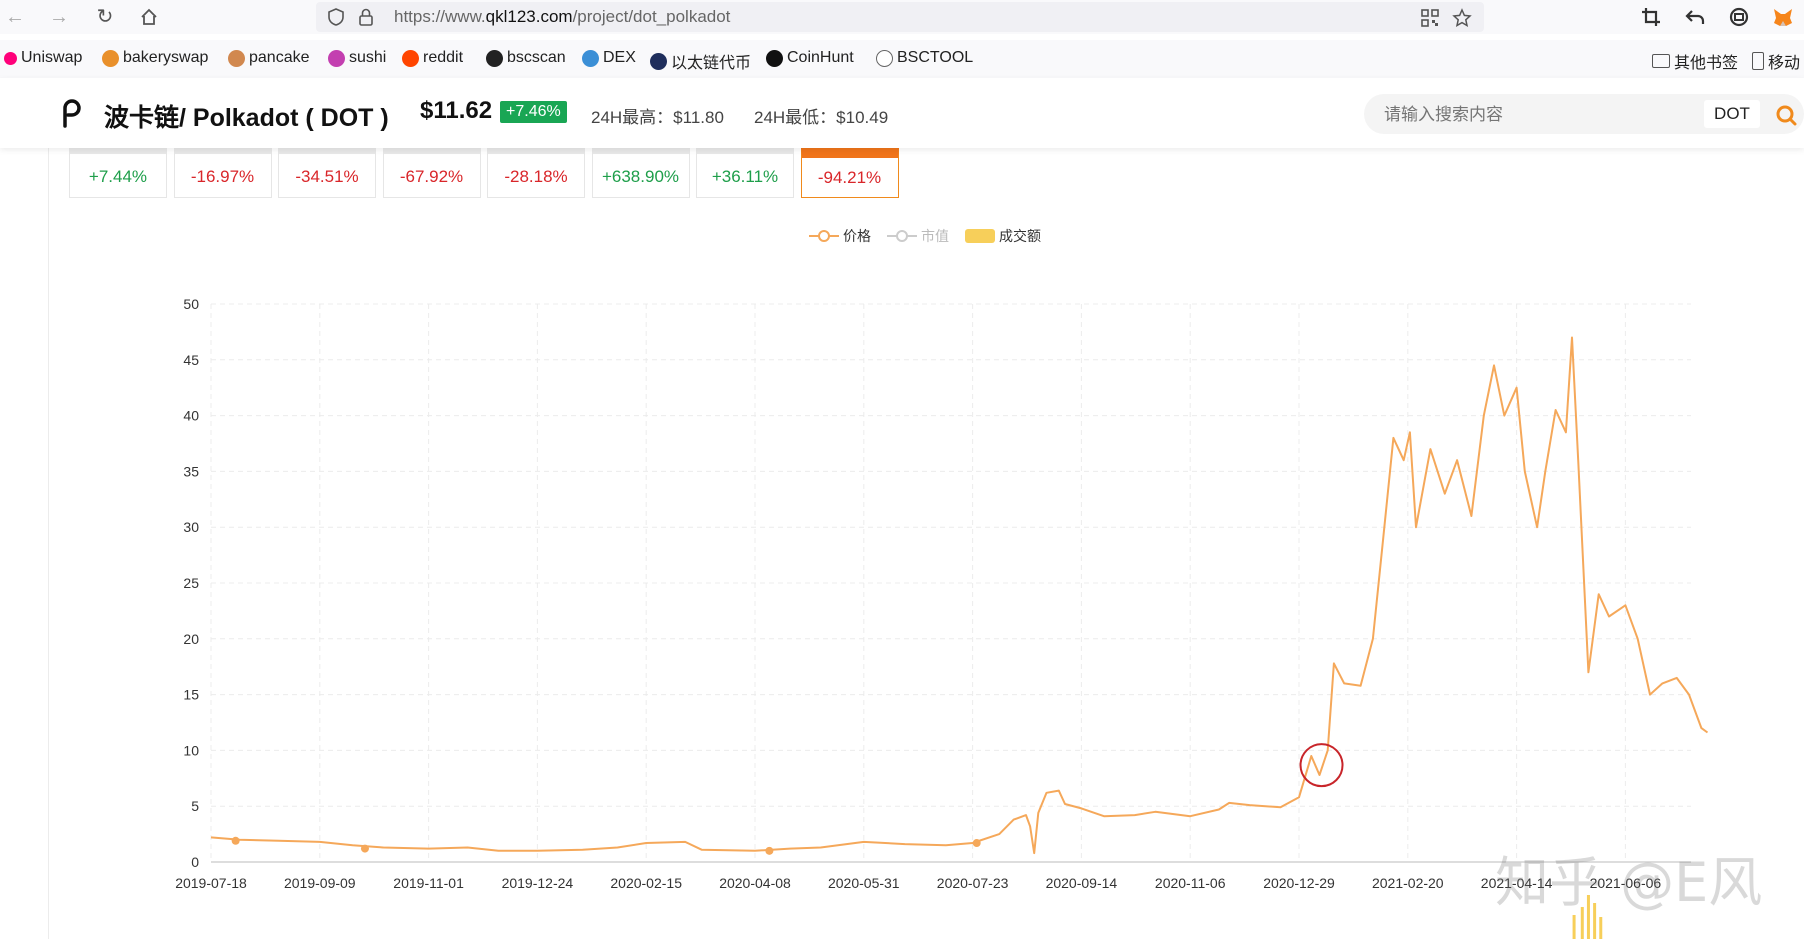 The width and height of the screenshot is (1804, 939). I want to click on period-card: -34.51%, so click(327, 173).